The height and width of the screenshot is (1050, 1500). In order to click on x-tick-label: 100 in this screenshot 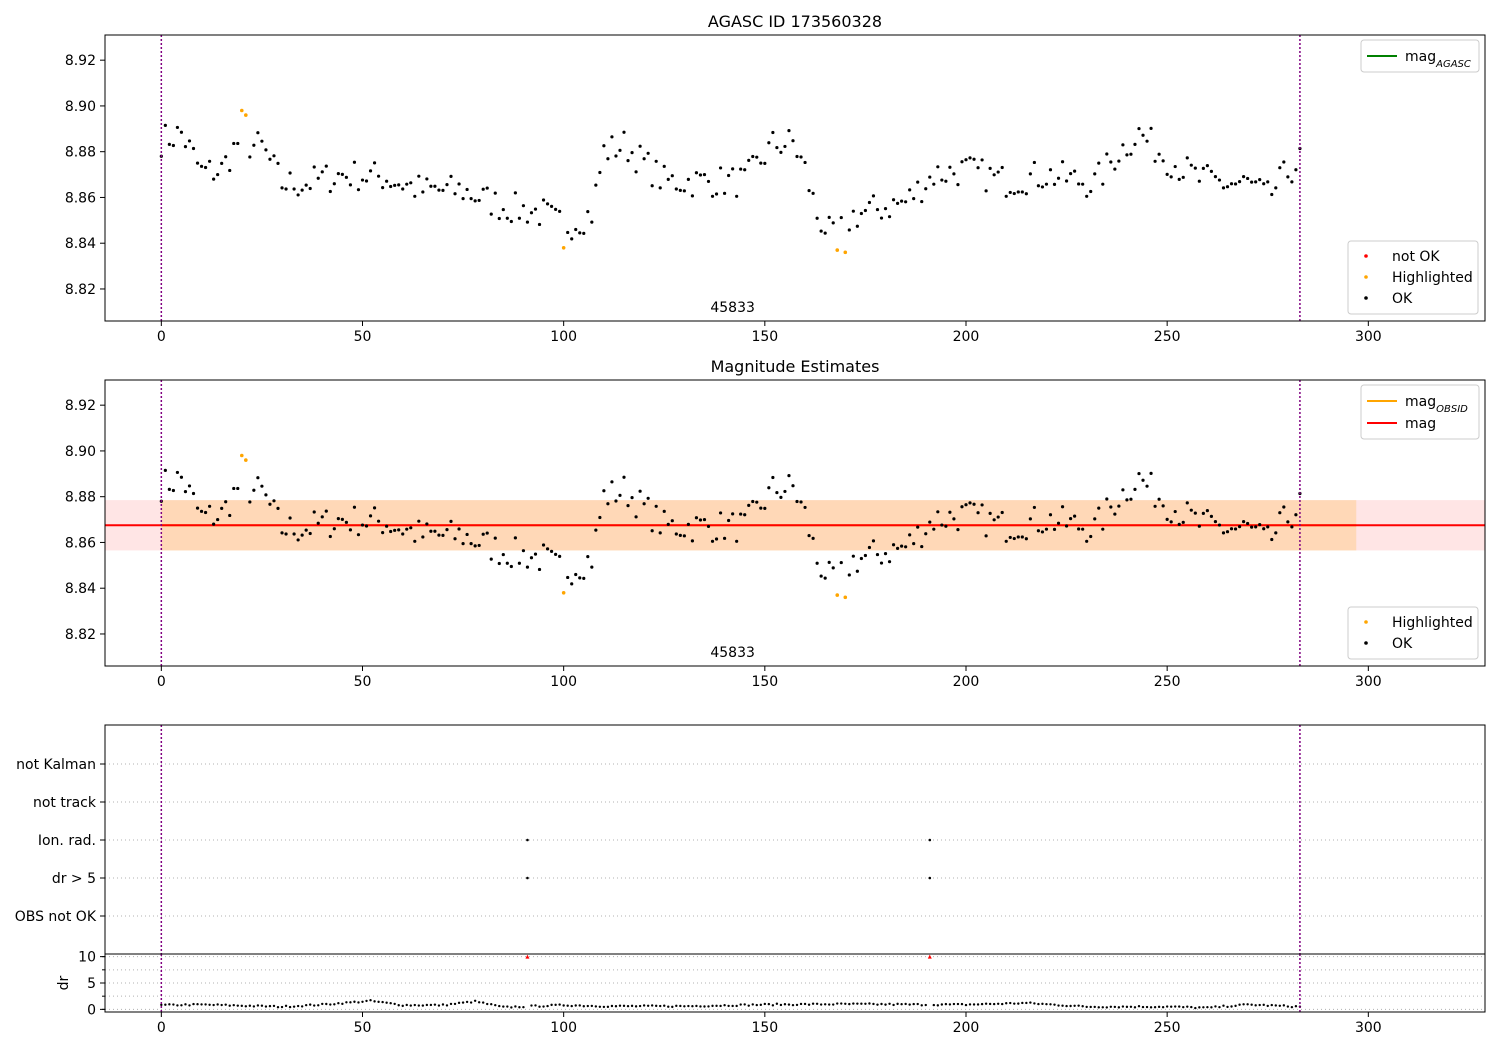, I will do `click(563, 682)`.